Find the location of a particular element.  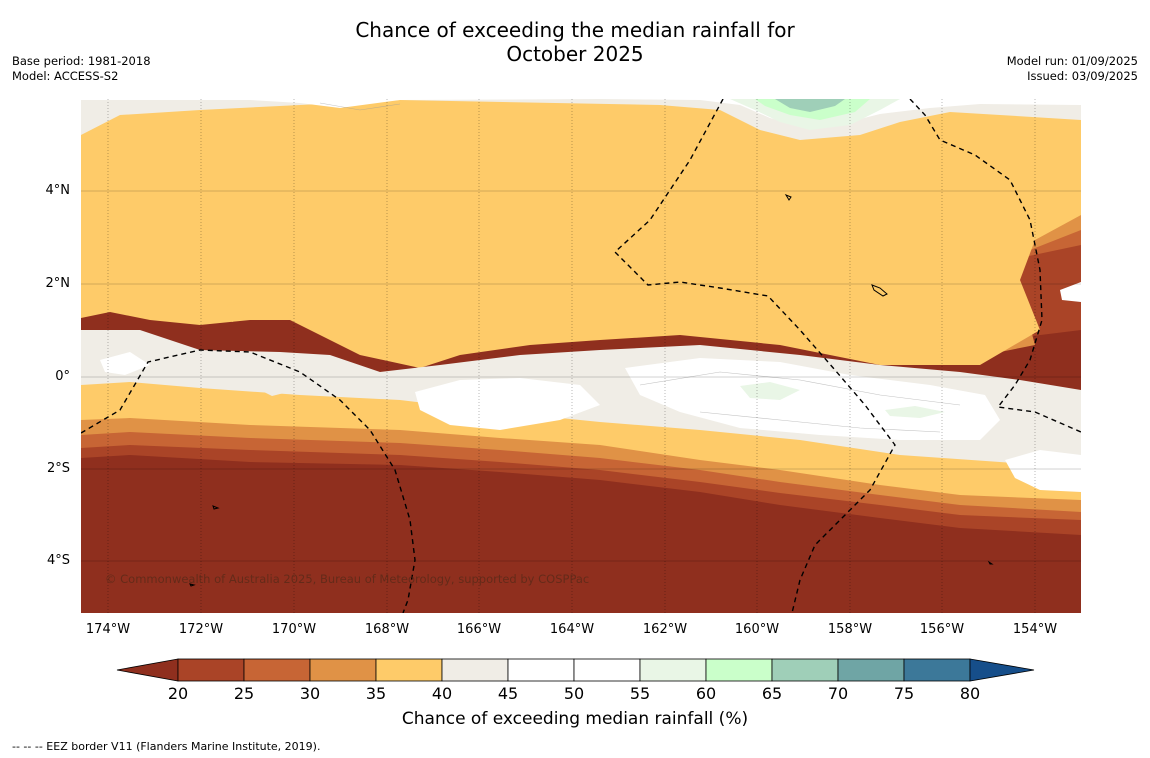

model-name: Model: ACCESS-S2 is located at coordinates (65, 76).